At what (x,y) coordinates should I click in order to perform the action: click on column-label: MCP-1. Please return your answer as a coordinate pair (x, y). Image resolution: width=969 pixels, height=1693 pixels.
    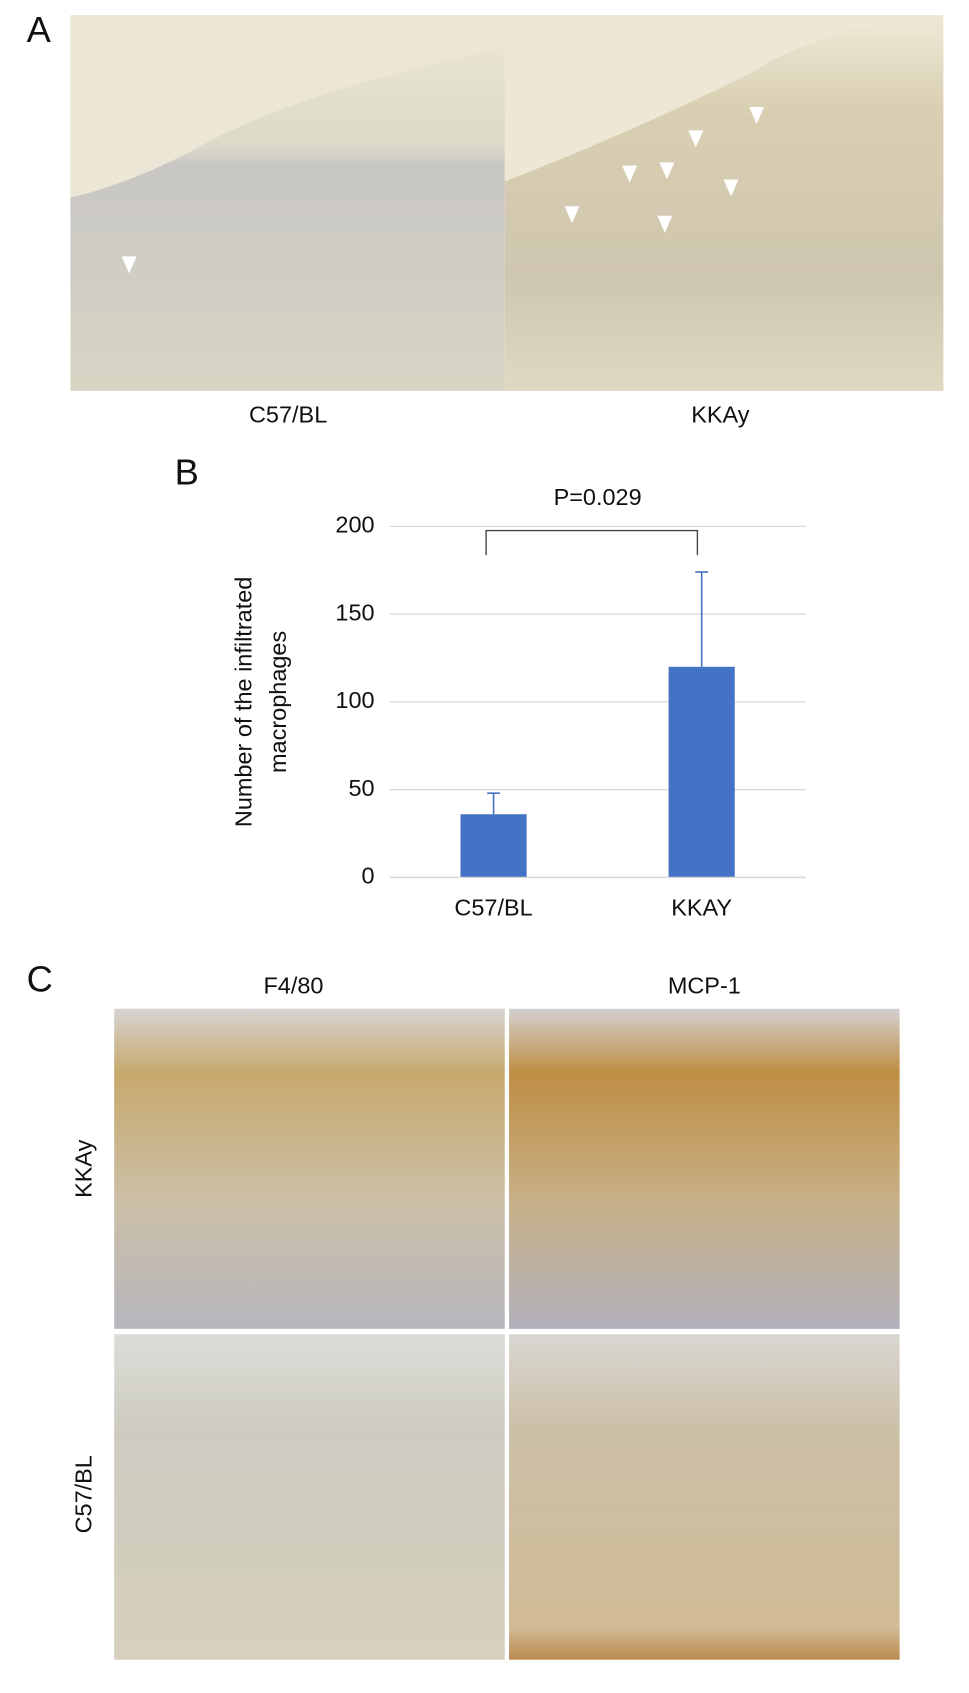
    Looking at the image, I should click on (704, 986).